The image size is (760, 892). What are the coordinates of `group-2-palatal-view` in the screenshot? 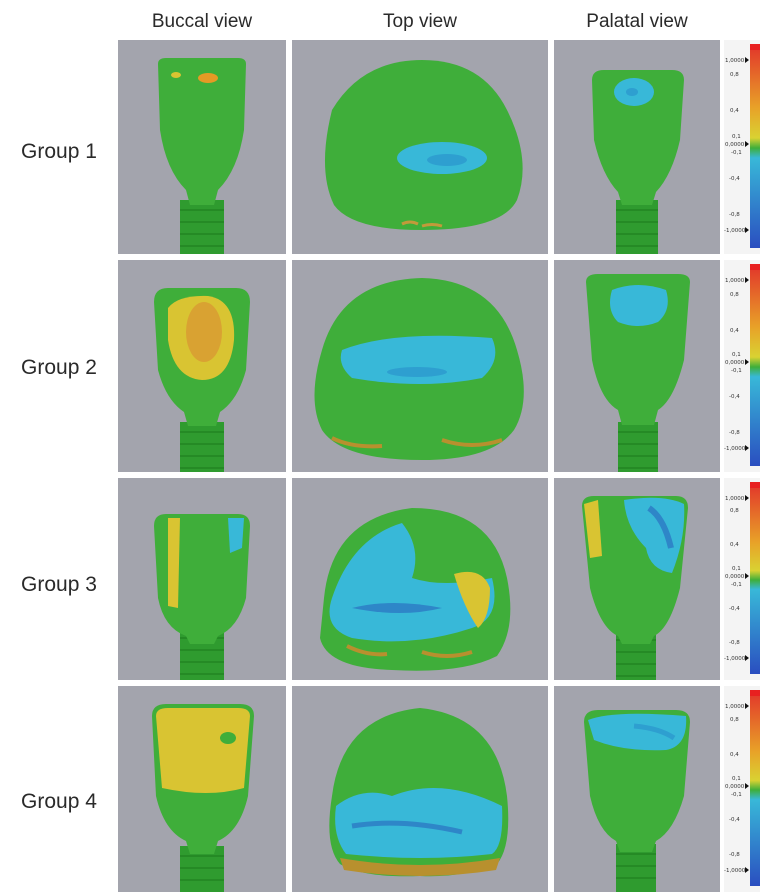 It's located at (637, 366).